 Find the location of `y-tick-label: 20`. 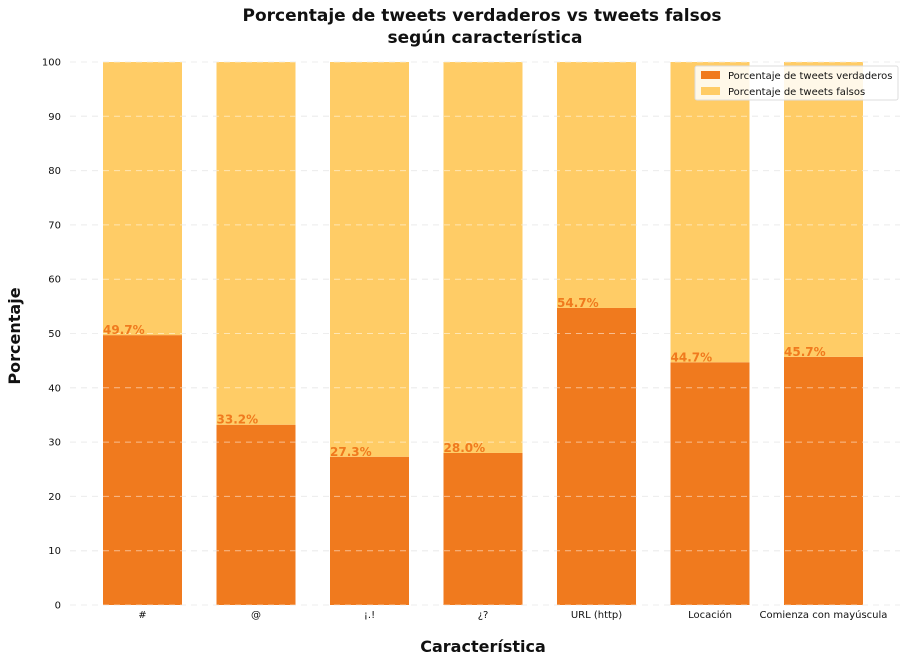

y-tick-label: 20 is located at coordinates (54, 497).